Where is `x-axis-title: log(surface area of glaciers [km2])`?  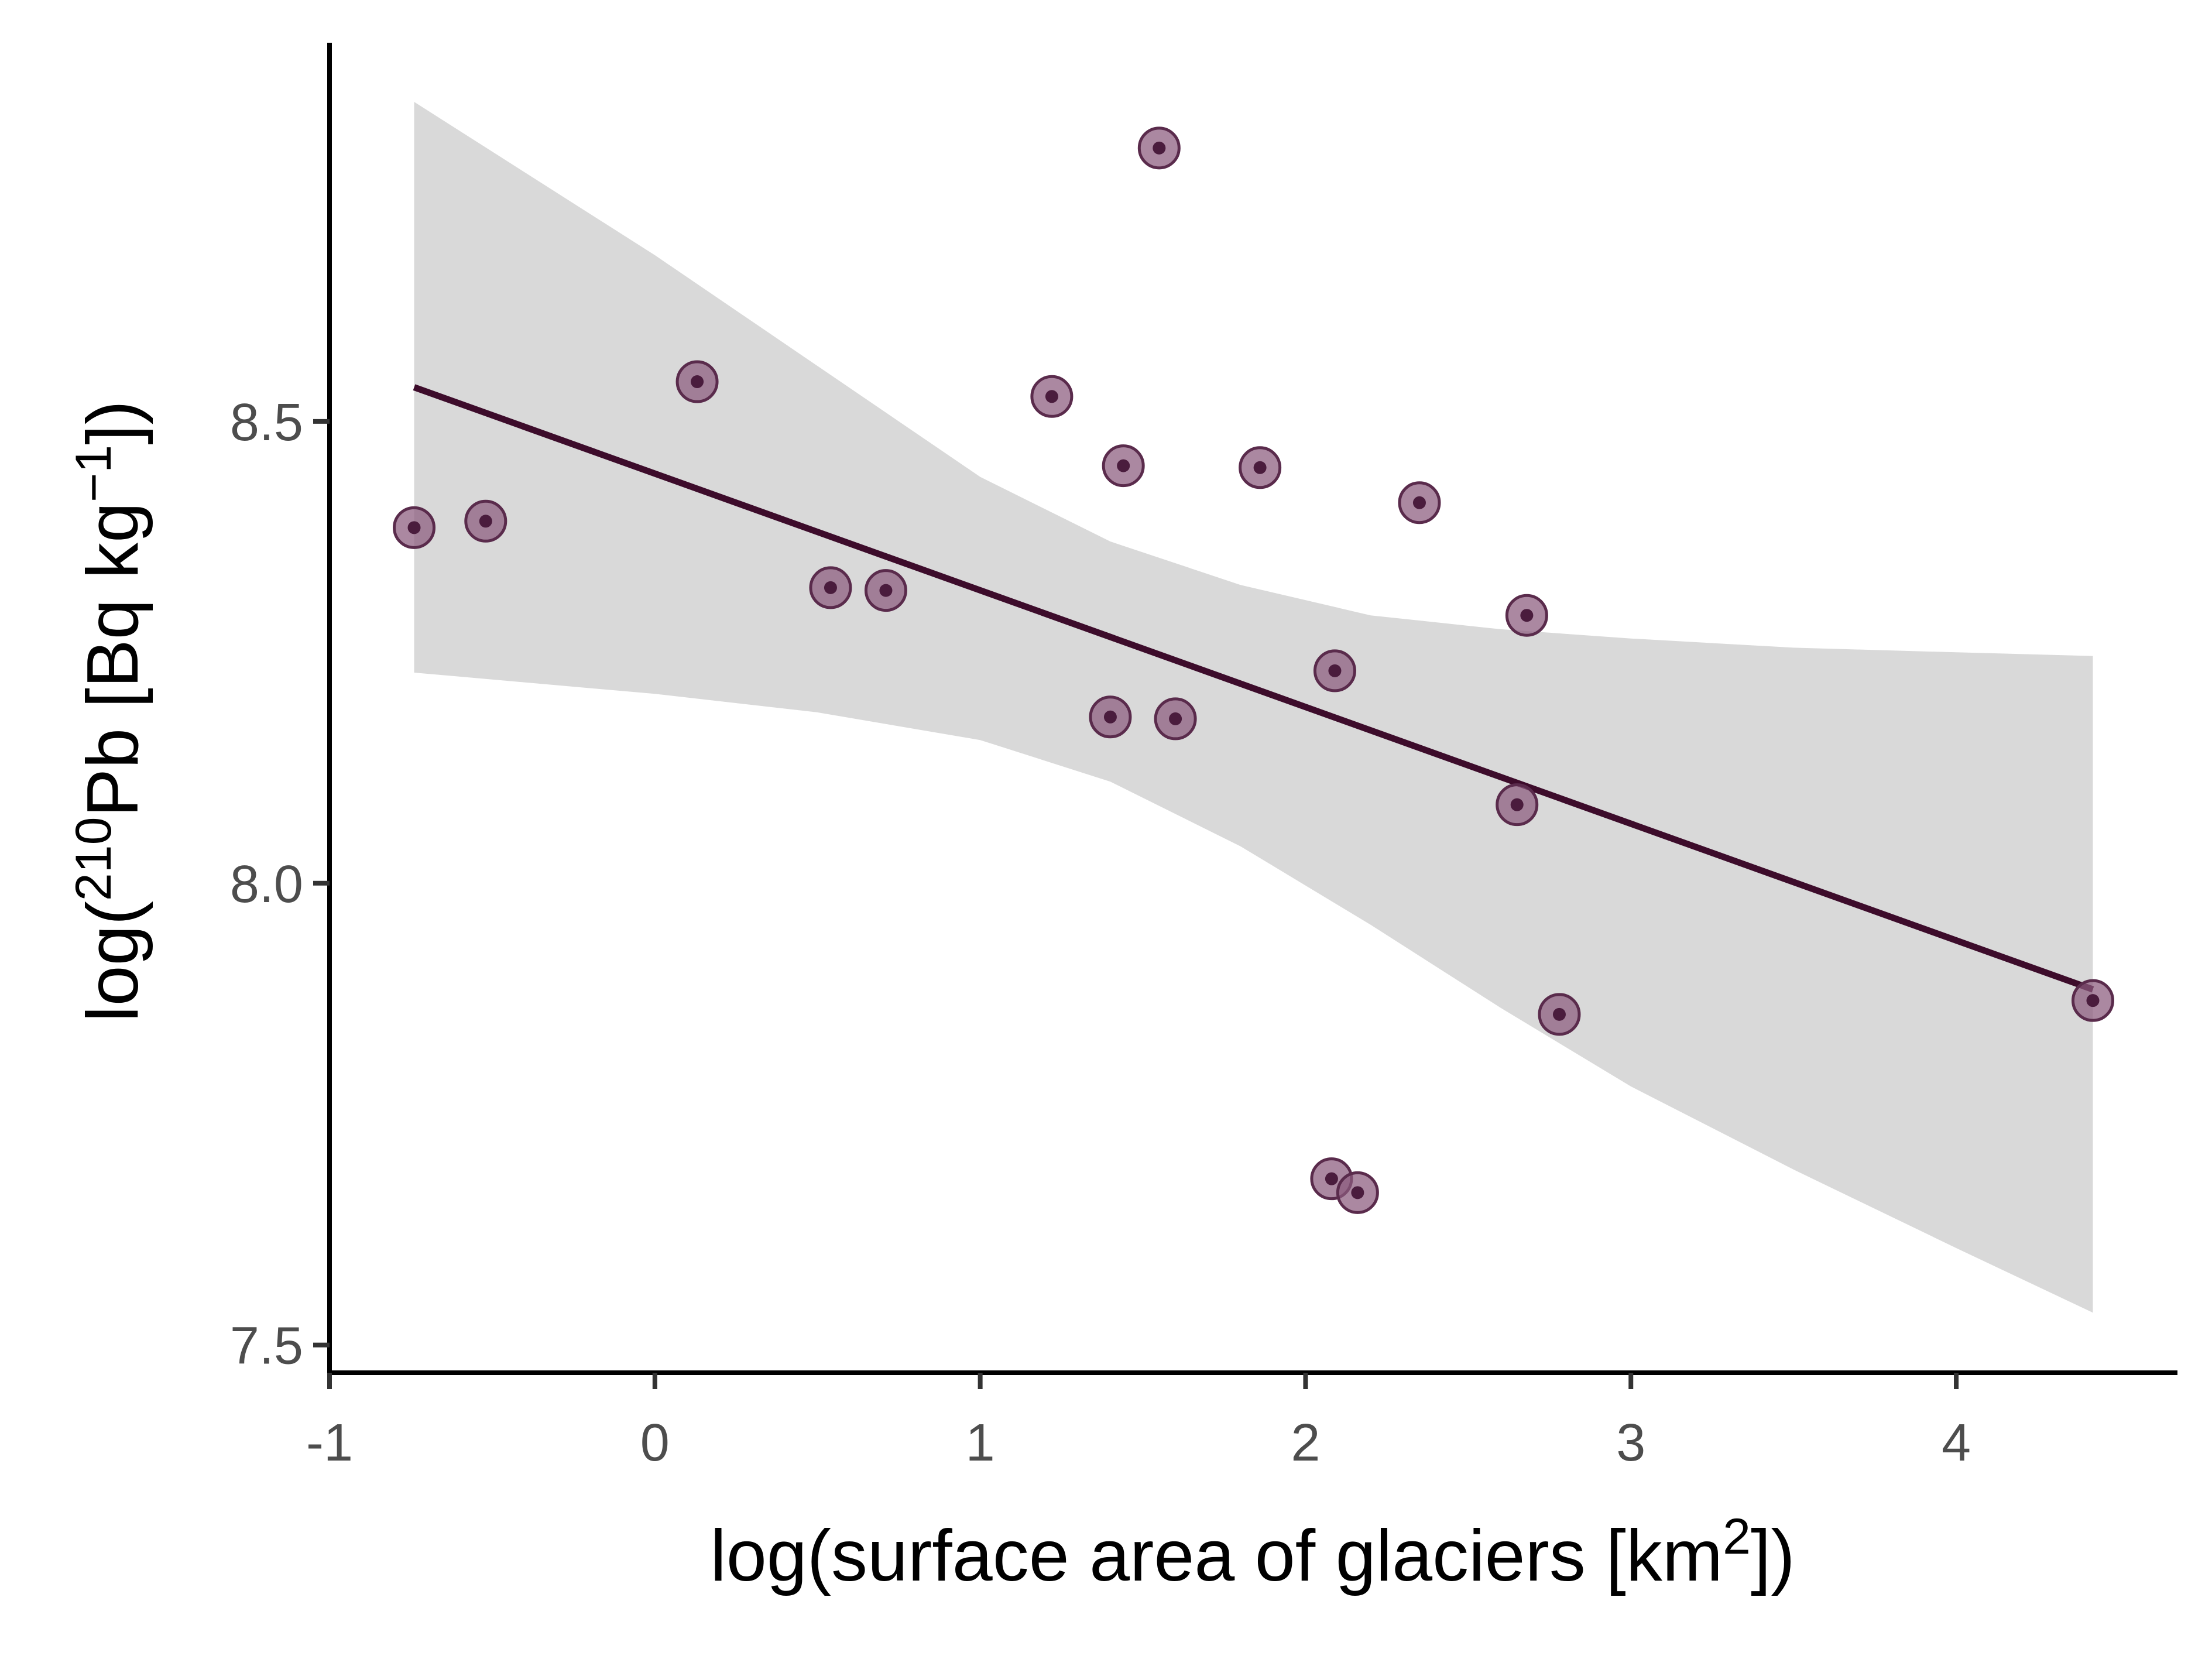 x-axis-title: log(surface area of glaciers [km2]) is located at coordinates (1252, 1552).